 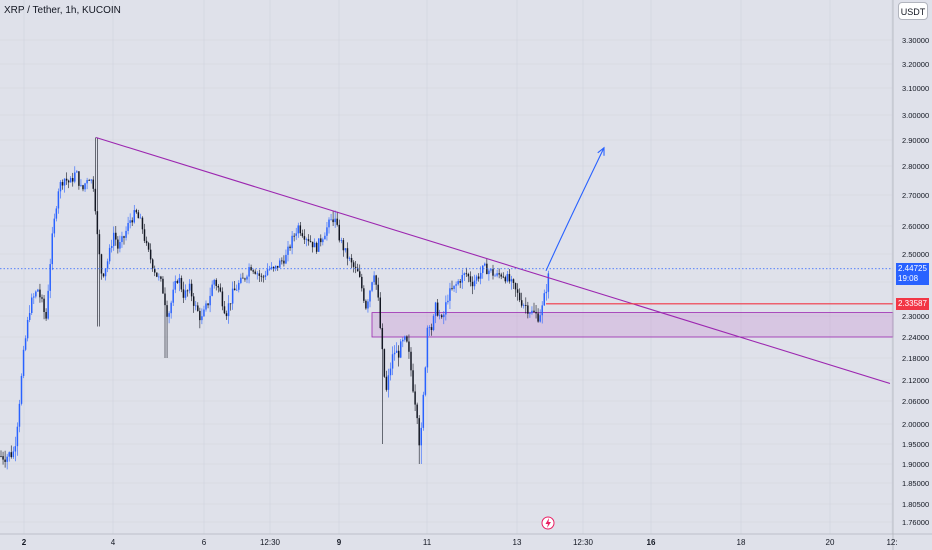 What do you see at coordinates (466, 540) in the screenshot?
I see `time-axis: 2 4 6 12:30 9 11 13 12:30 16 18 20 12:` at bounding box center [466, 540].